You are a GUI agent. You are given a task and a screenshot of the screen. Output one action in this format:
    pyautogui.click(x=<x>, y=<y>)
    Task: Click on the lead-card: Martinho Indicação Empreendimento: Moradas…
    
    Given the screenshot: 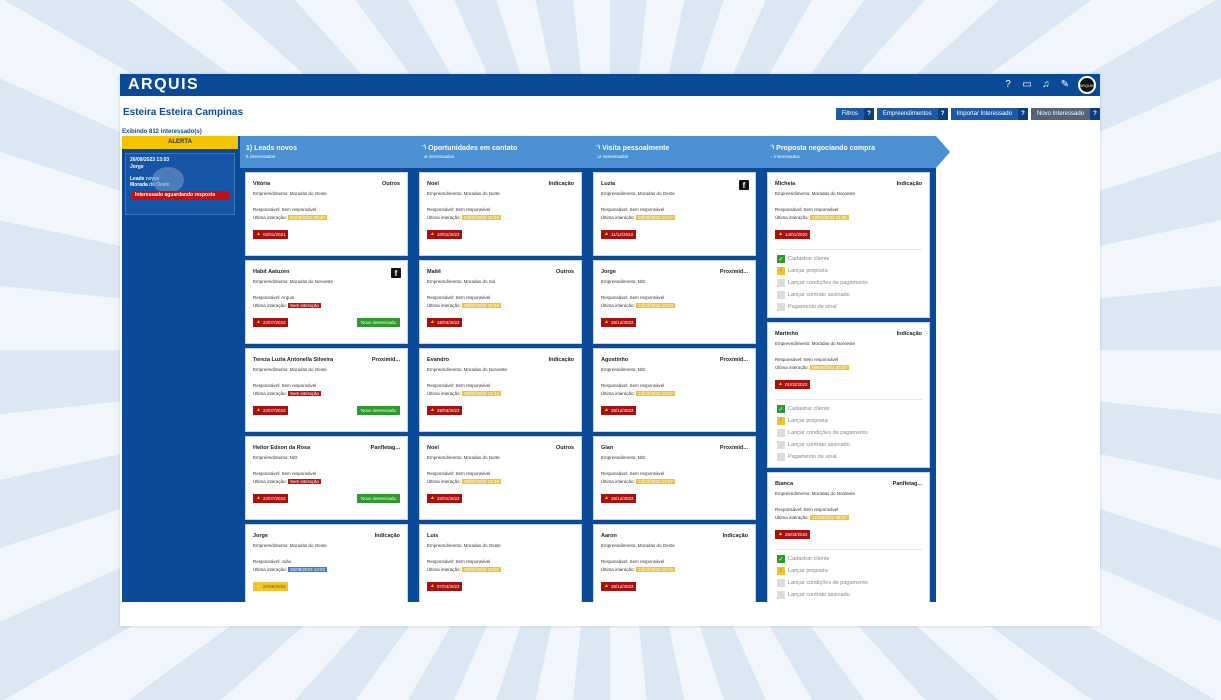 What is the action you would take?
    pyautogui.click(x=848, y=395)
    